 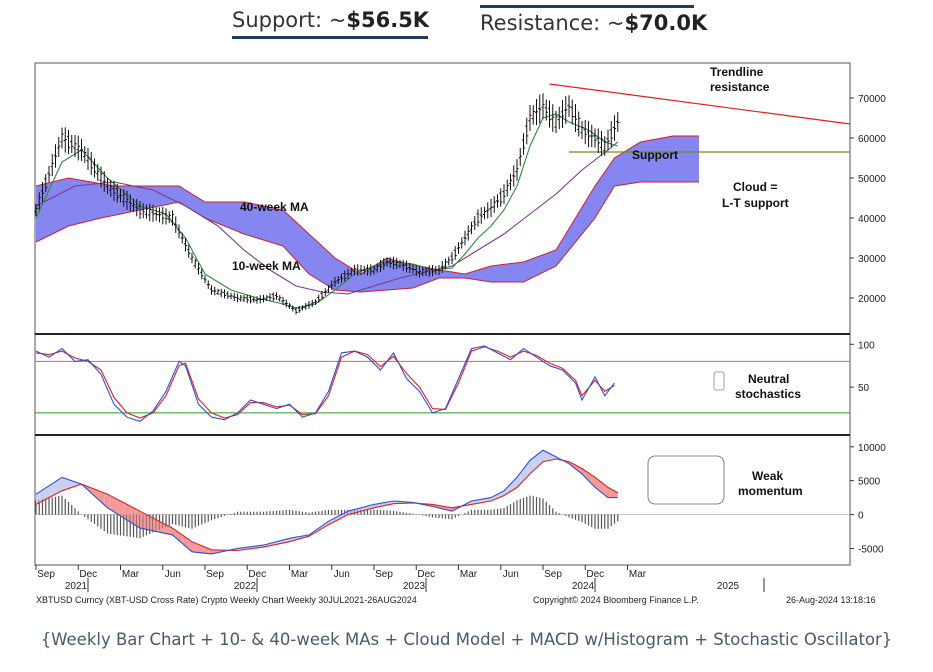 I want to click on x-year-label: 2021, so click(x=76, y=586).